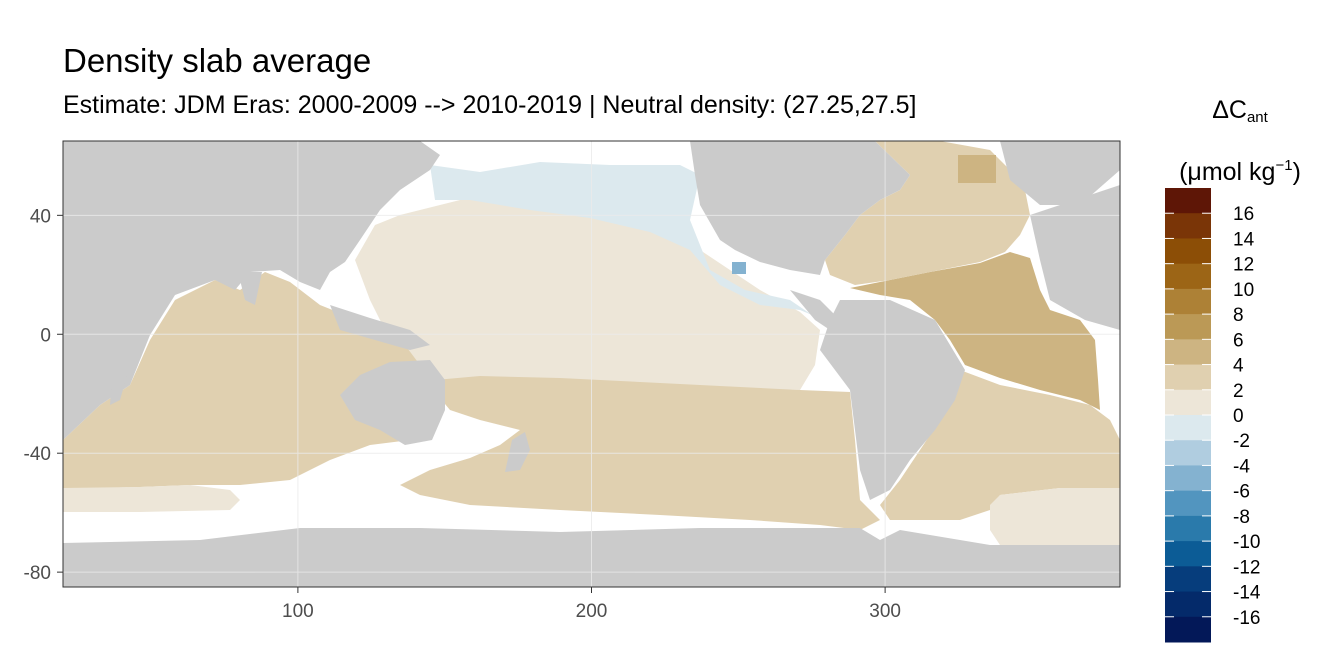  Describe the element at coordinates (739, 268) in the screenshot. I see `region-blue-spot` at that location.